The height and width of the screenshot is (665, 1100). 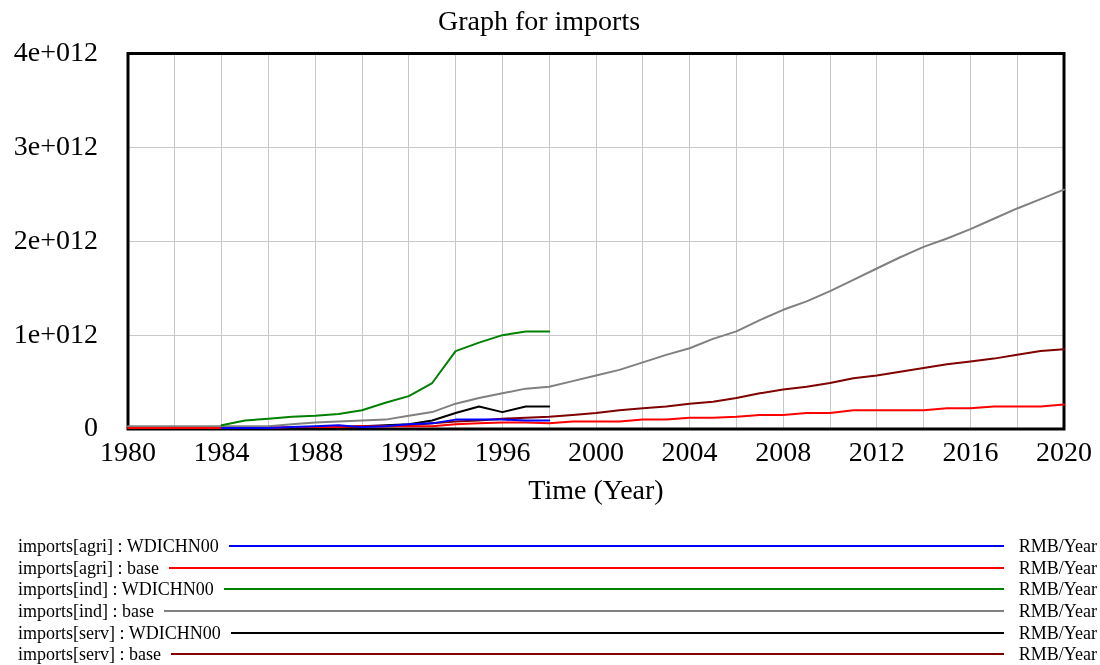 I want to click on x-tick-label: 2008, so click(x=783, y=452).